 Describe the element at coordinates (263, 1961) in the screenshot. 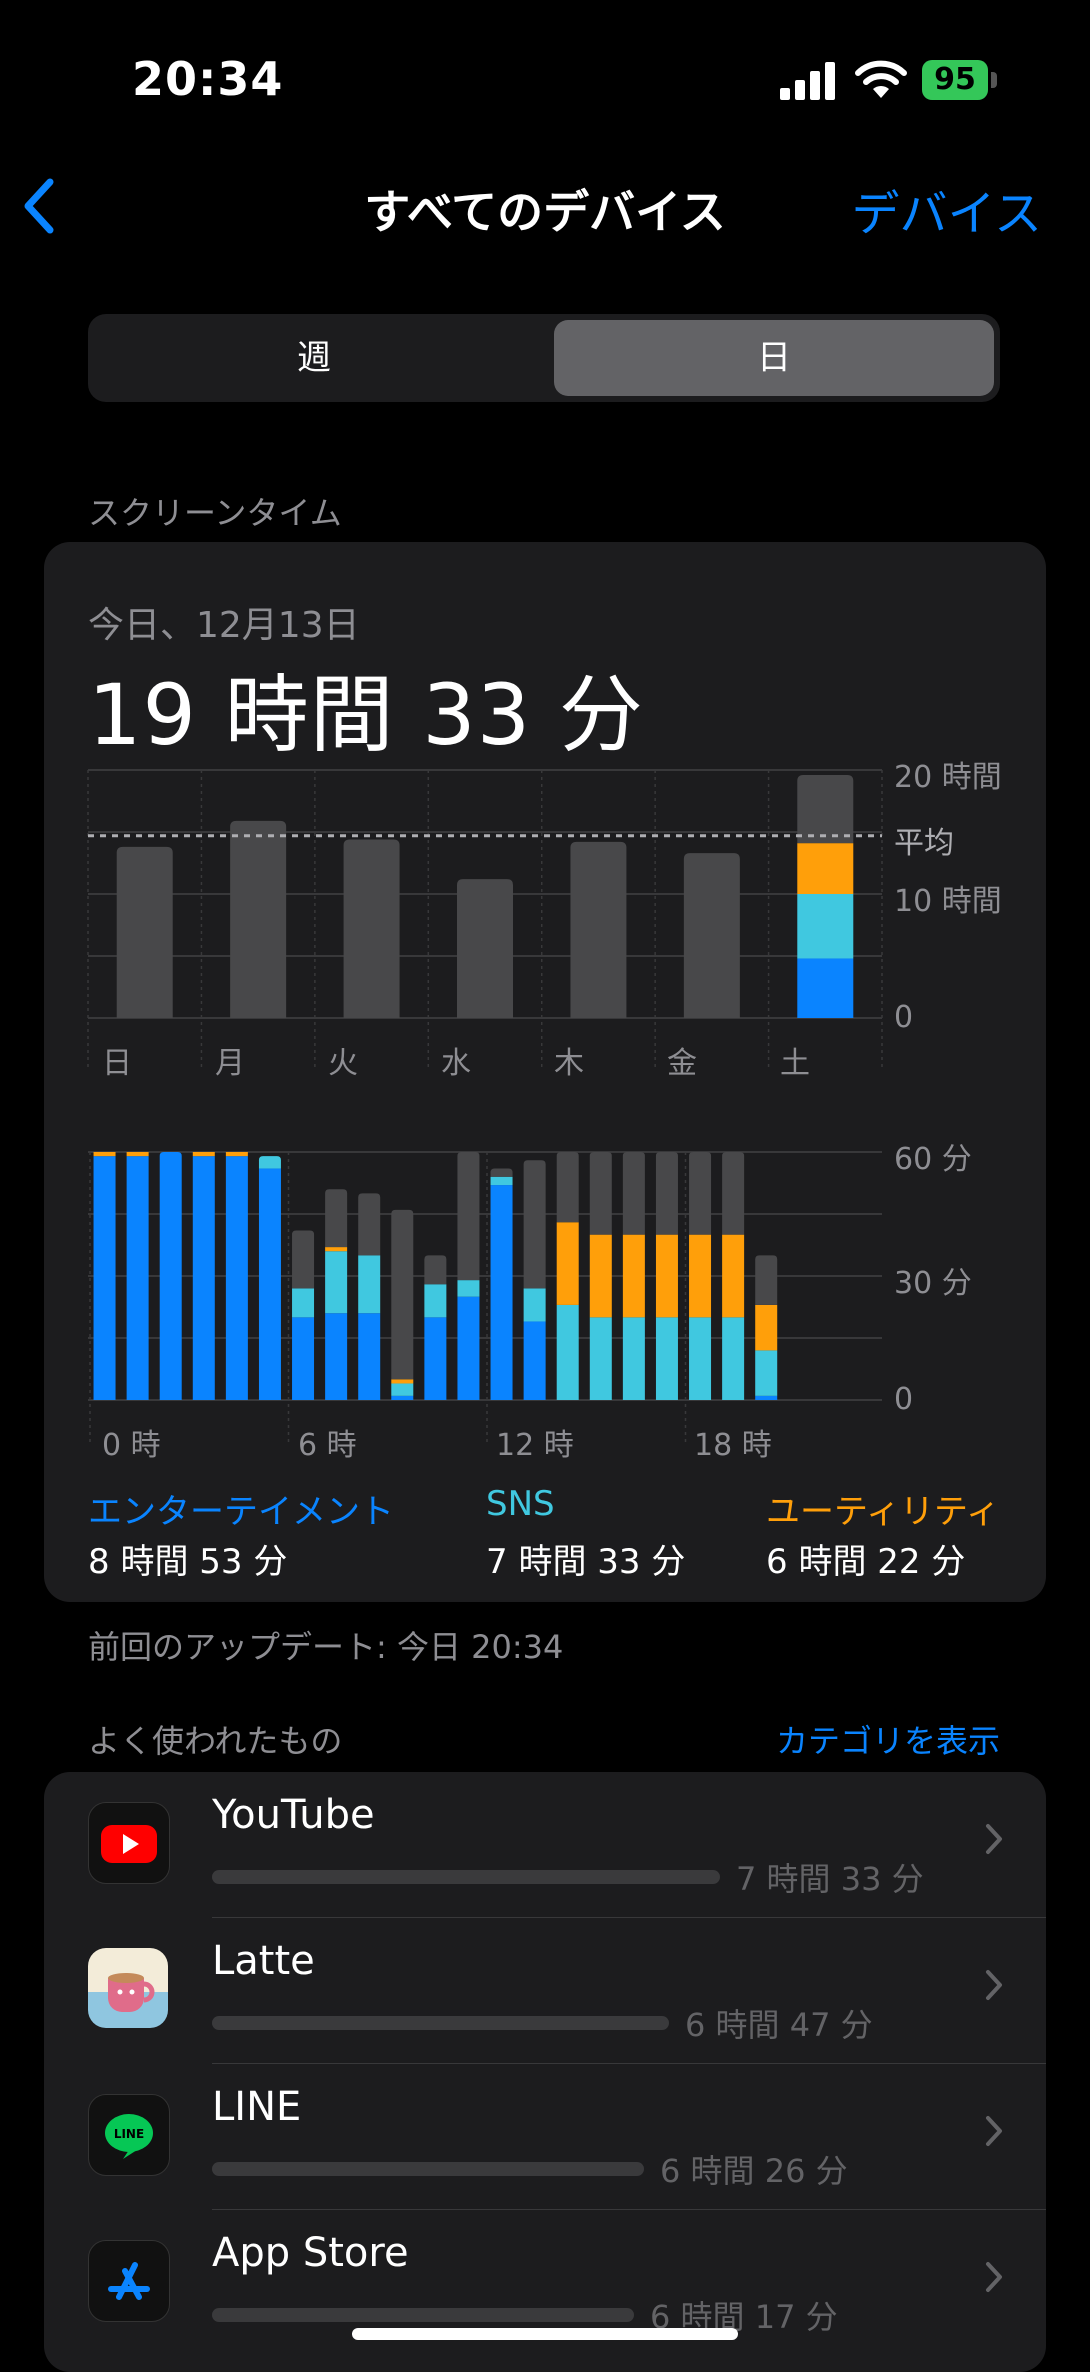

I see `app-name: Latte` at that location.